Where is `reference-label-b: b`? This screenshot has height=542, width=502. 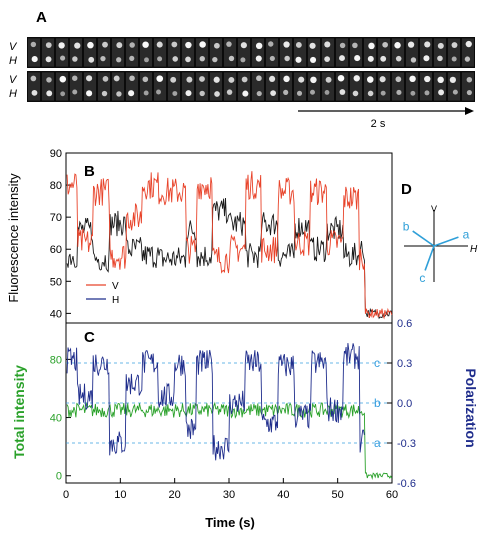
reference-label-b: b is located at coordinates (377, 403).